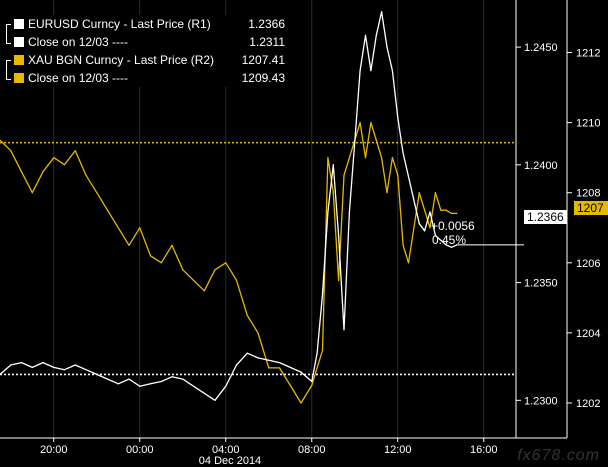  I want to click on x-tick-label: 16:00, so click(484, 450).